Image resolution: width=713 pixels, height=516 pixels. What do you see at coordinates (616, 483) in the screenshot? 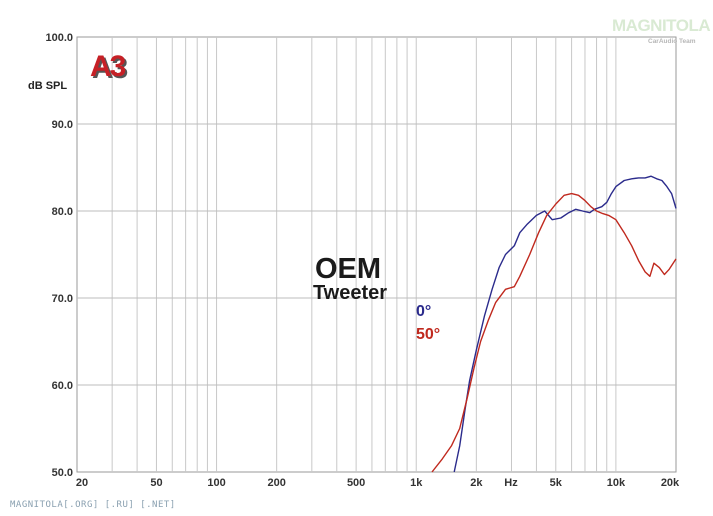
I see `x-tick-label: 10k` at bounding box center [616, 483].